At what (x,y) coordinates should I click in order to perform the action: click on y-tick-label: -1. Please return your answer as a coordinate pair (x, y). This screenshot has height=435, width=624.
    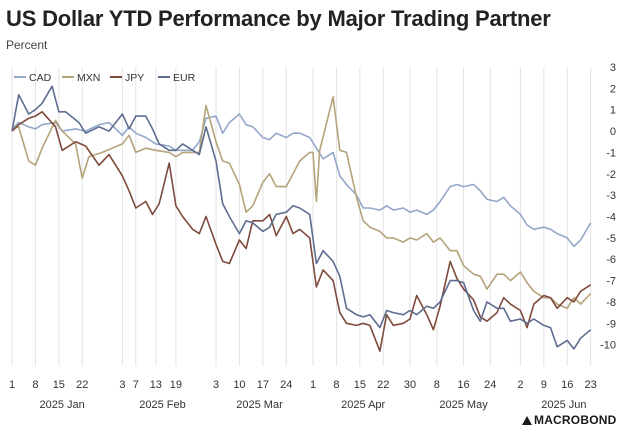
    Looking at the image, I should click on (611, 153).